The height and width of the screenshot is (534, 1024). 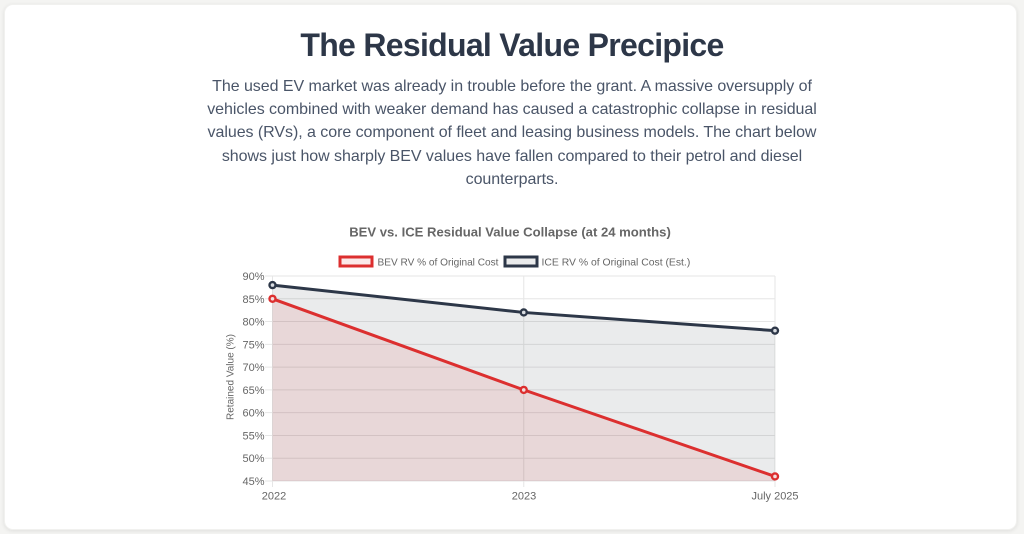 I want to click on svg-text:ICE RV % of Original Cost (Est: ICE RV % of Original Cost (Est.), so click(x=616, y=263).